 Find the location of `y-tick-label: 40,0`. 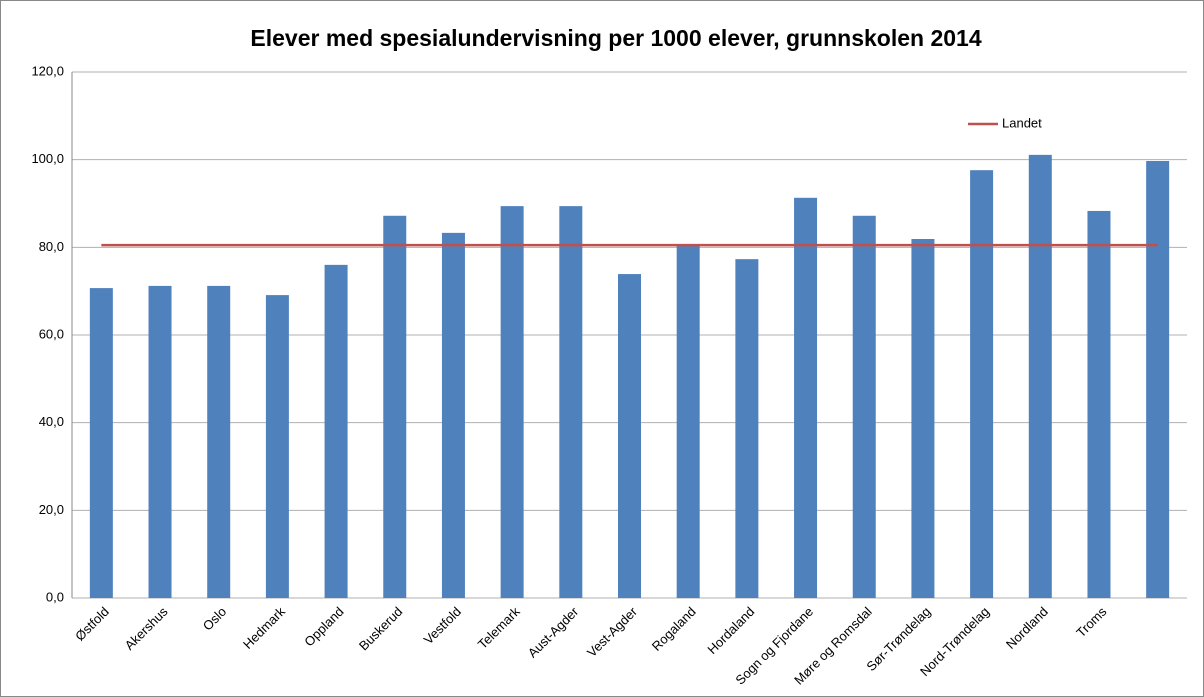

y-tick-label: 40,0 is located at coordinates (51, 421).